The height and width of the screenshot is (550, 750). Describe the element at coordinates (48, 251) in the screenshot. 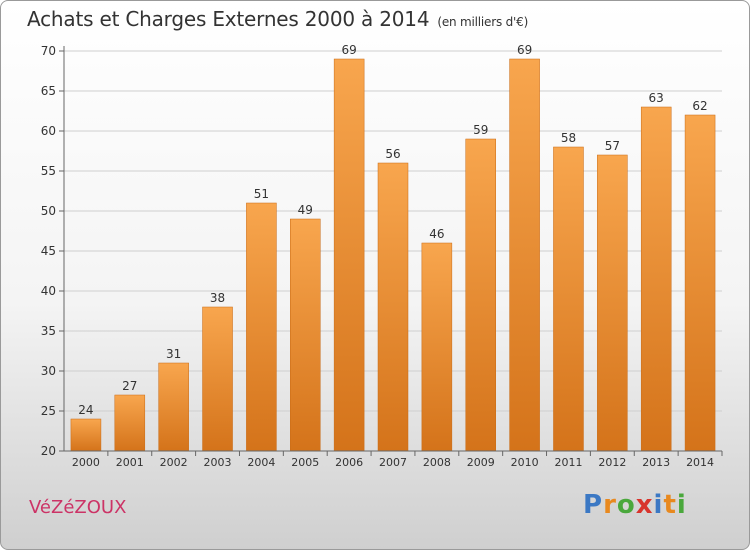

I see `y-tick-label: 45` at that location.